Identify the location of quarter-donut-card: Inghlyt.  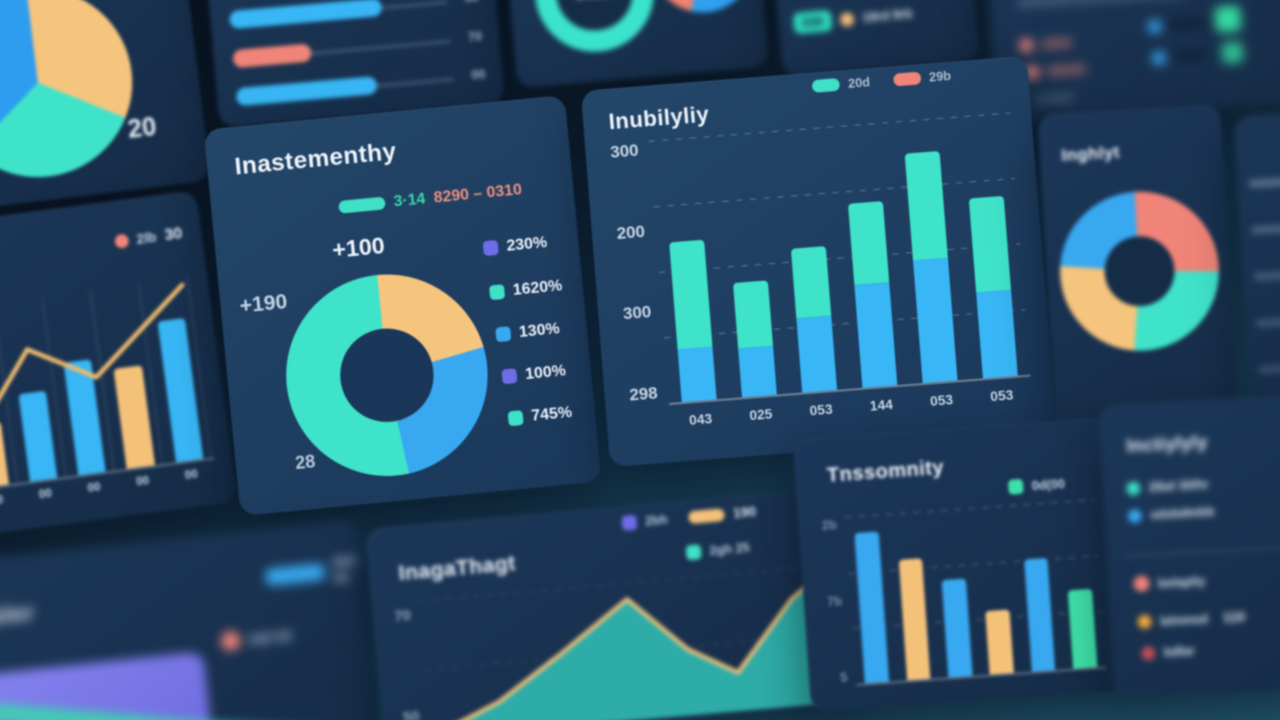
(1138, 268).